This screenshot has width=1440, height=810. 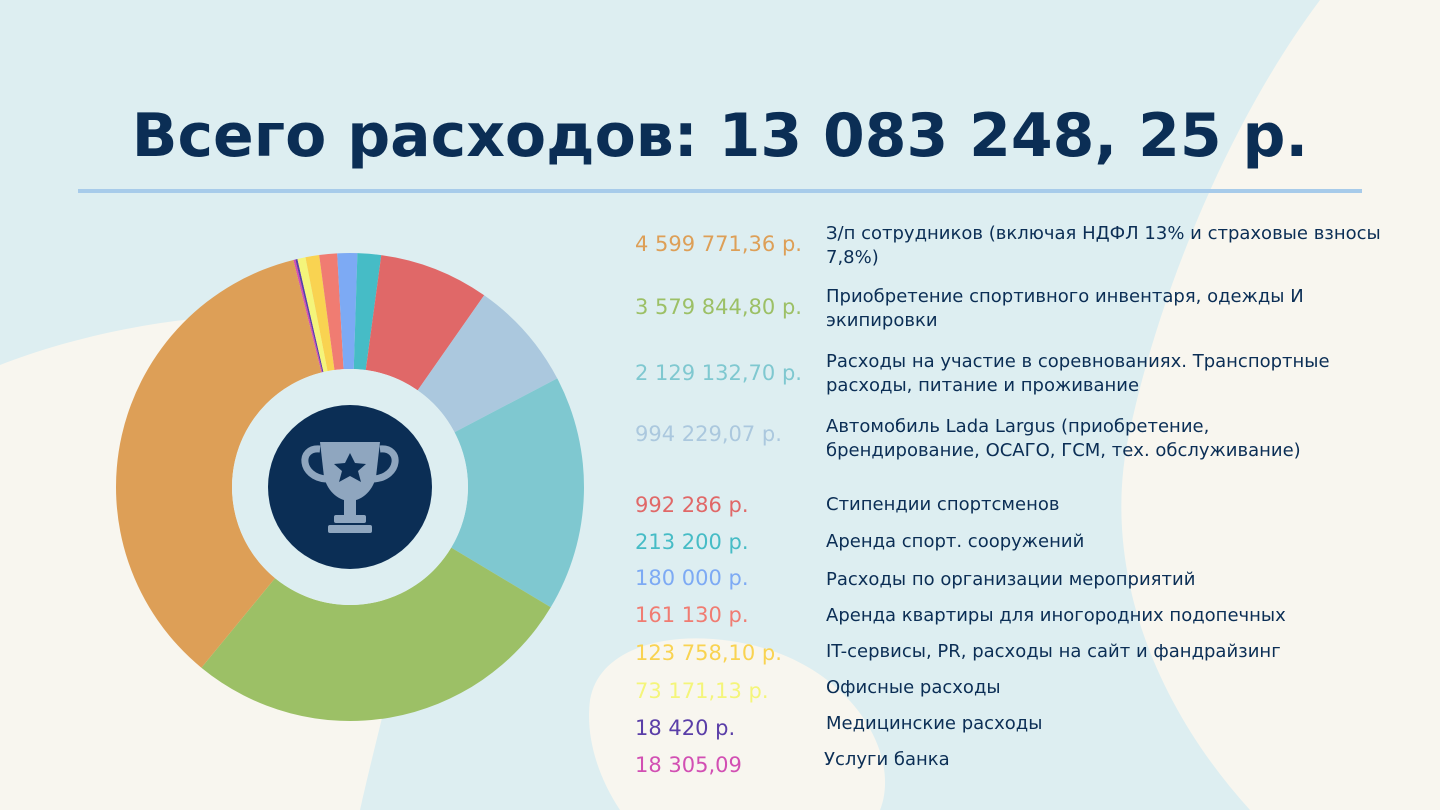 I want to click on background-blob-bottom, so click(x=737, y=724).